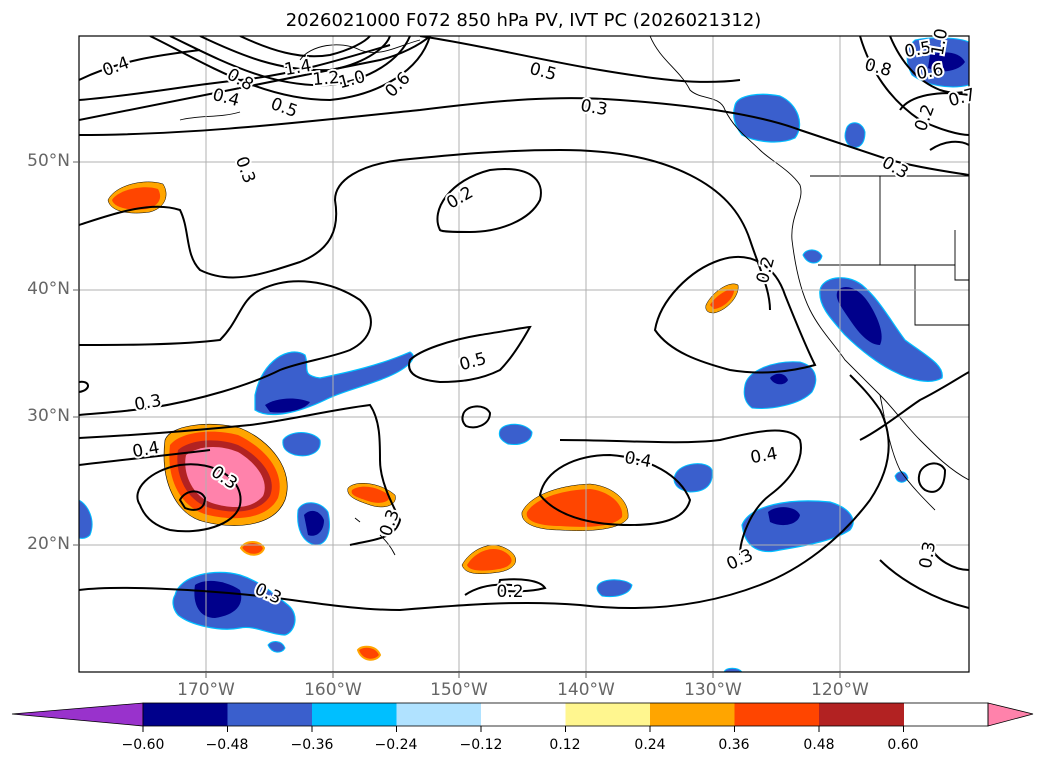  What do you see at coordinates (840, 690) in the screenshot?
I see `lon-label-120w: 120°W` at bounding box center [840, 690].